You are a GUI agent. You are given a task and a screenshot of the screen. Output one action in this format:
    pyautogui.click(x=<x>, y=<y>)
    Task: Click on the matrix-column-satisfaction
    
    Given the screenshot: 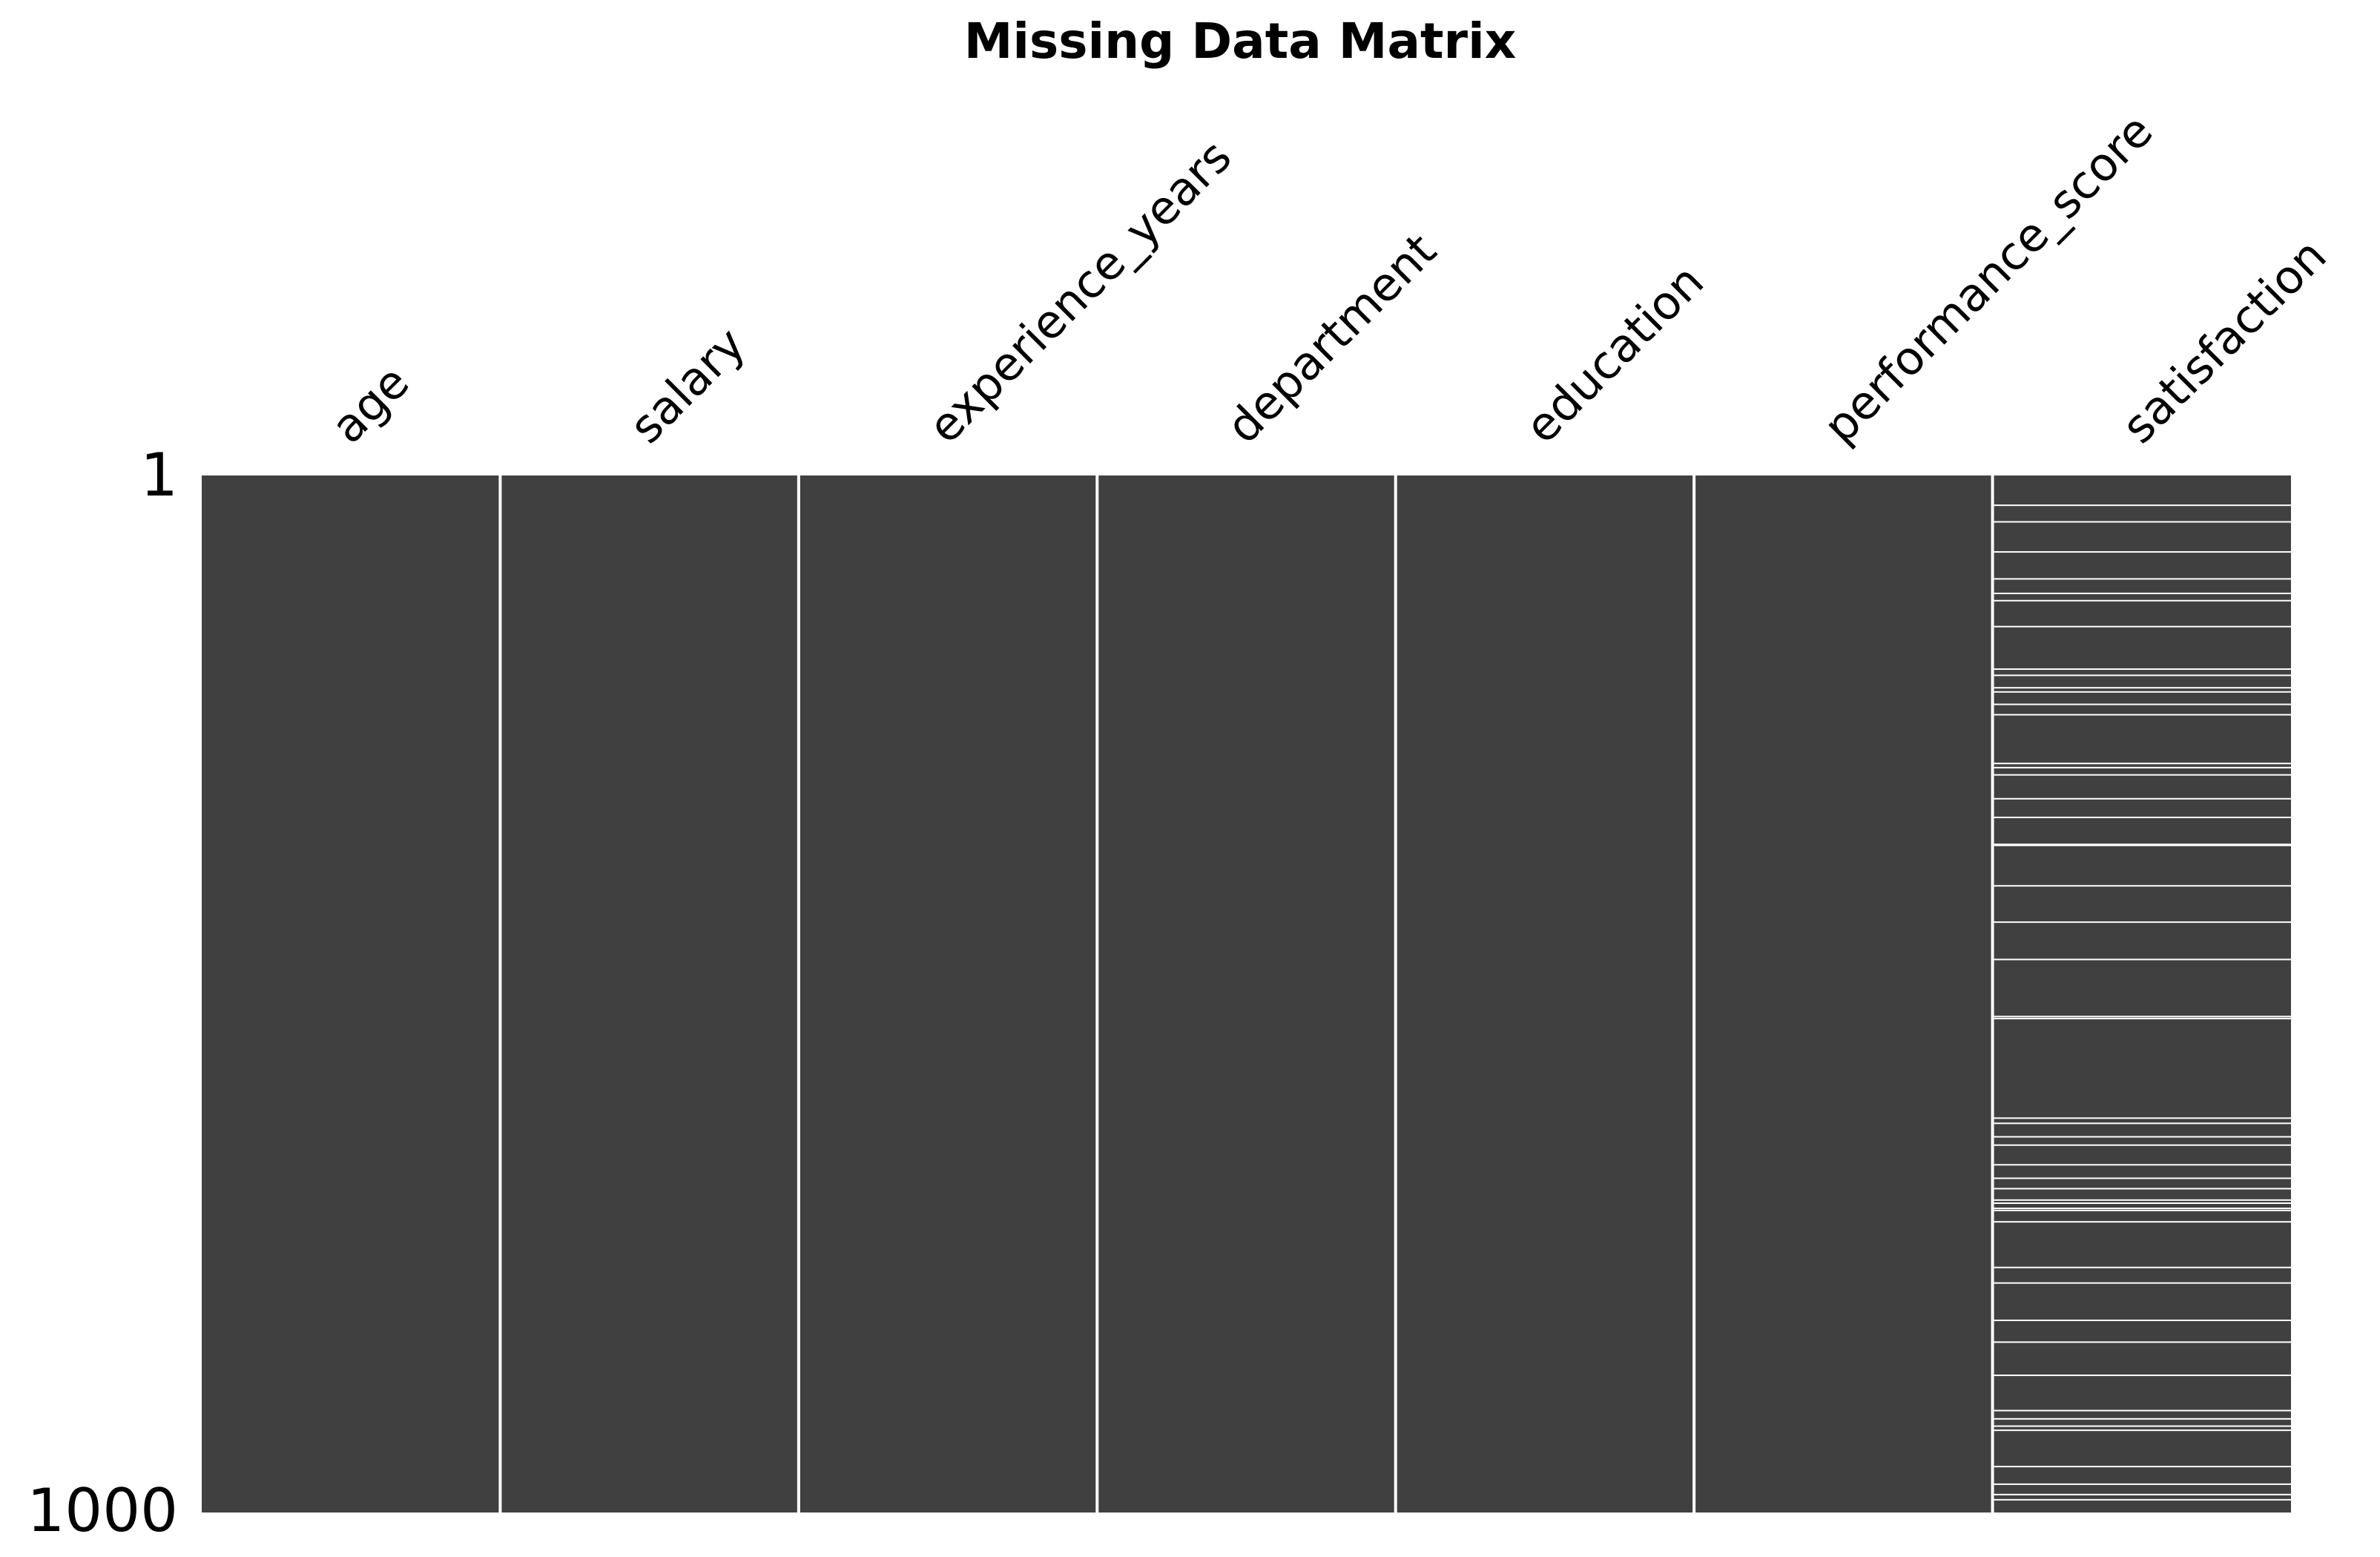 What is the action you would take?
    pyautogui.click(x=2142, y=993)
    